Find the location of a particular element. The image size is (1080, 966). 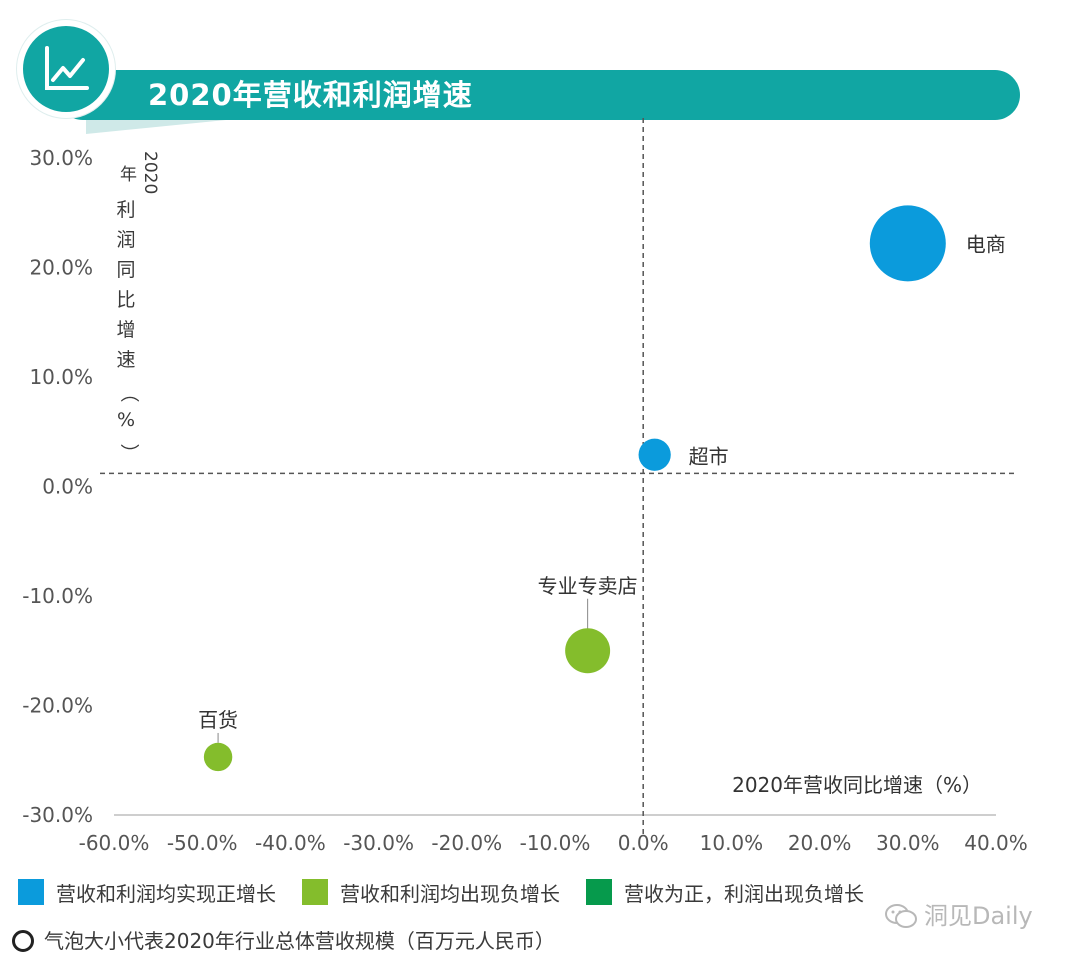

legend: 营收和利润均实现正增长 营收和利润均出现负增长 营收为正，利润出现负增长 is located at coordinates (454, 892).